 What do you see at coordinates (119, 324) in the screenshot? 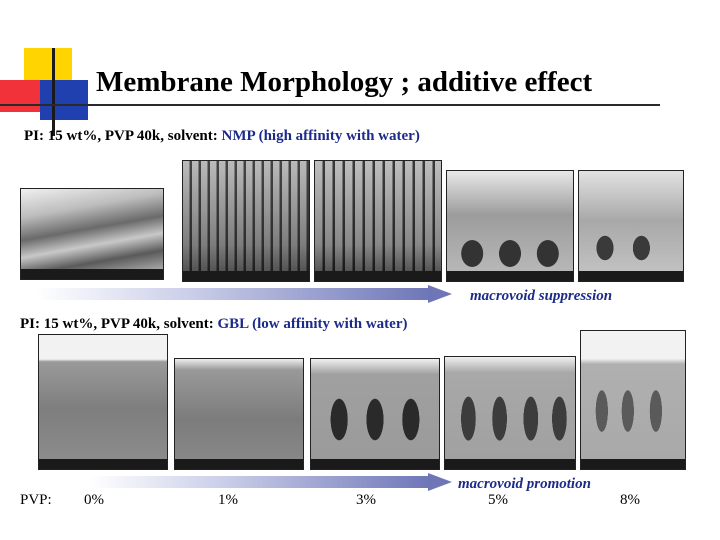
I see `caption-gbl-prefix: PI: 15 wt%, PVP 40k, solvent:` at bounding box center [119, 324].